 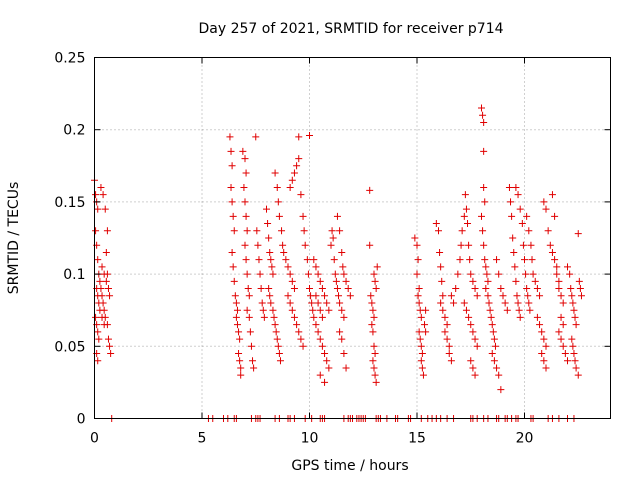 What do you see at coordinates (202, 439) in the screenshot?
I see `x-tick-label: 5` at bounding box center [202, 439].